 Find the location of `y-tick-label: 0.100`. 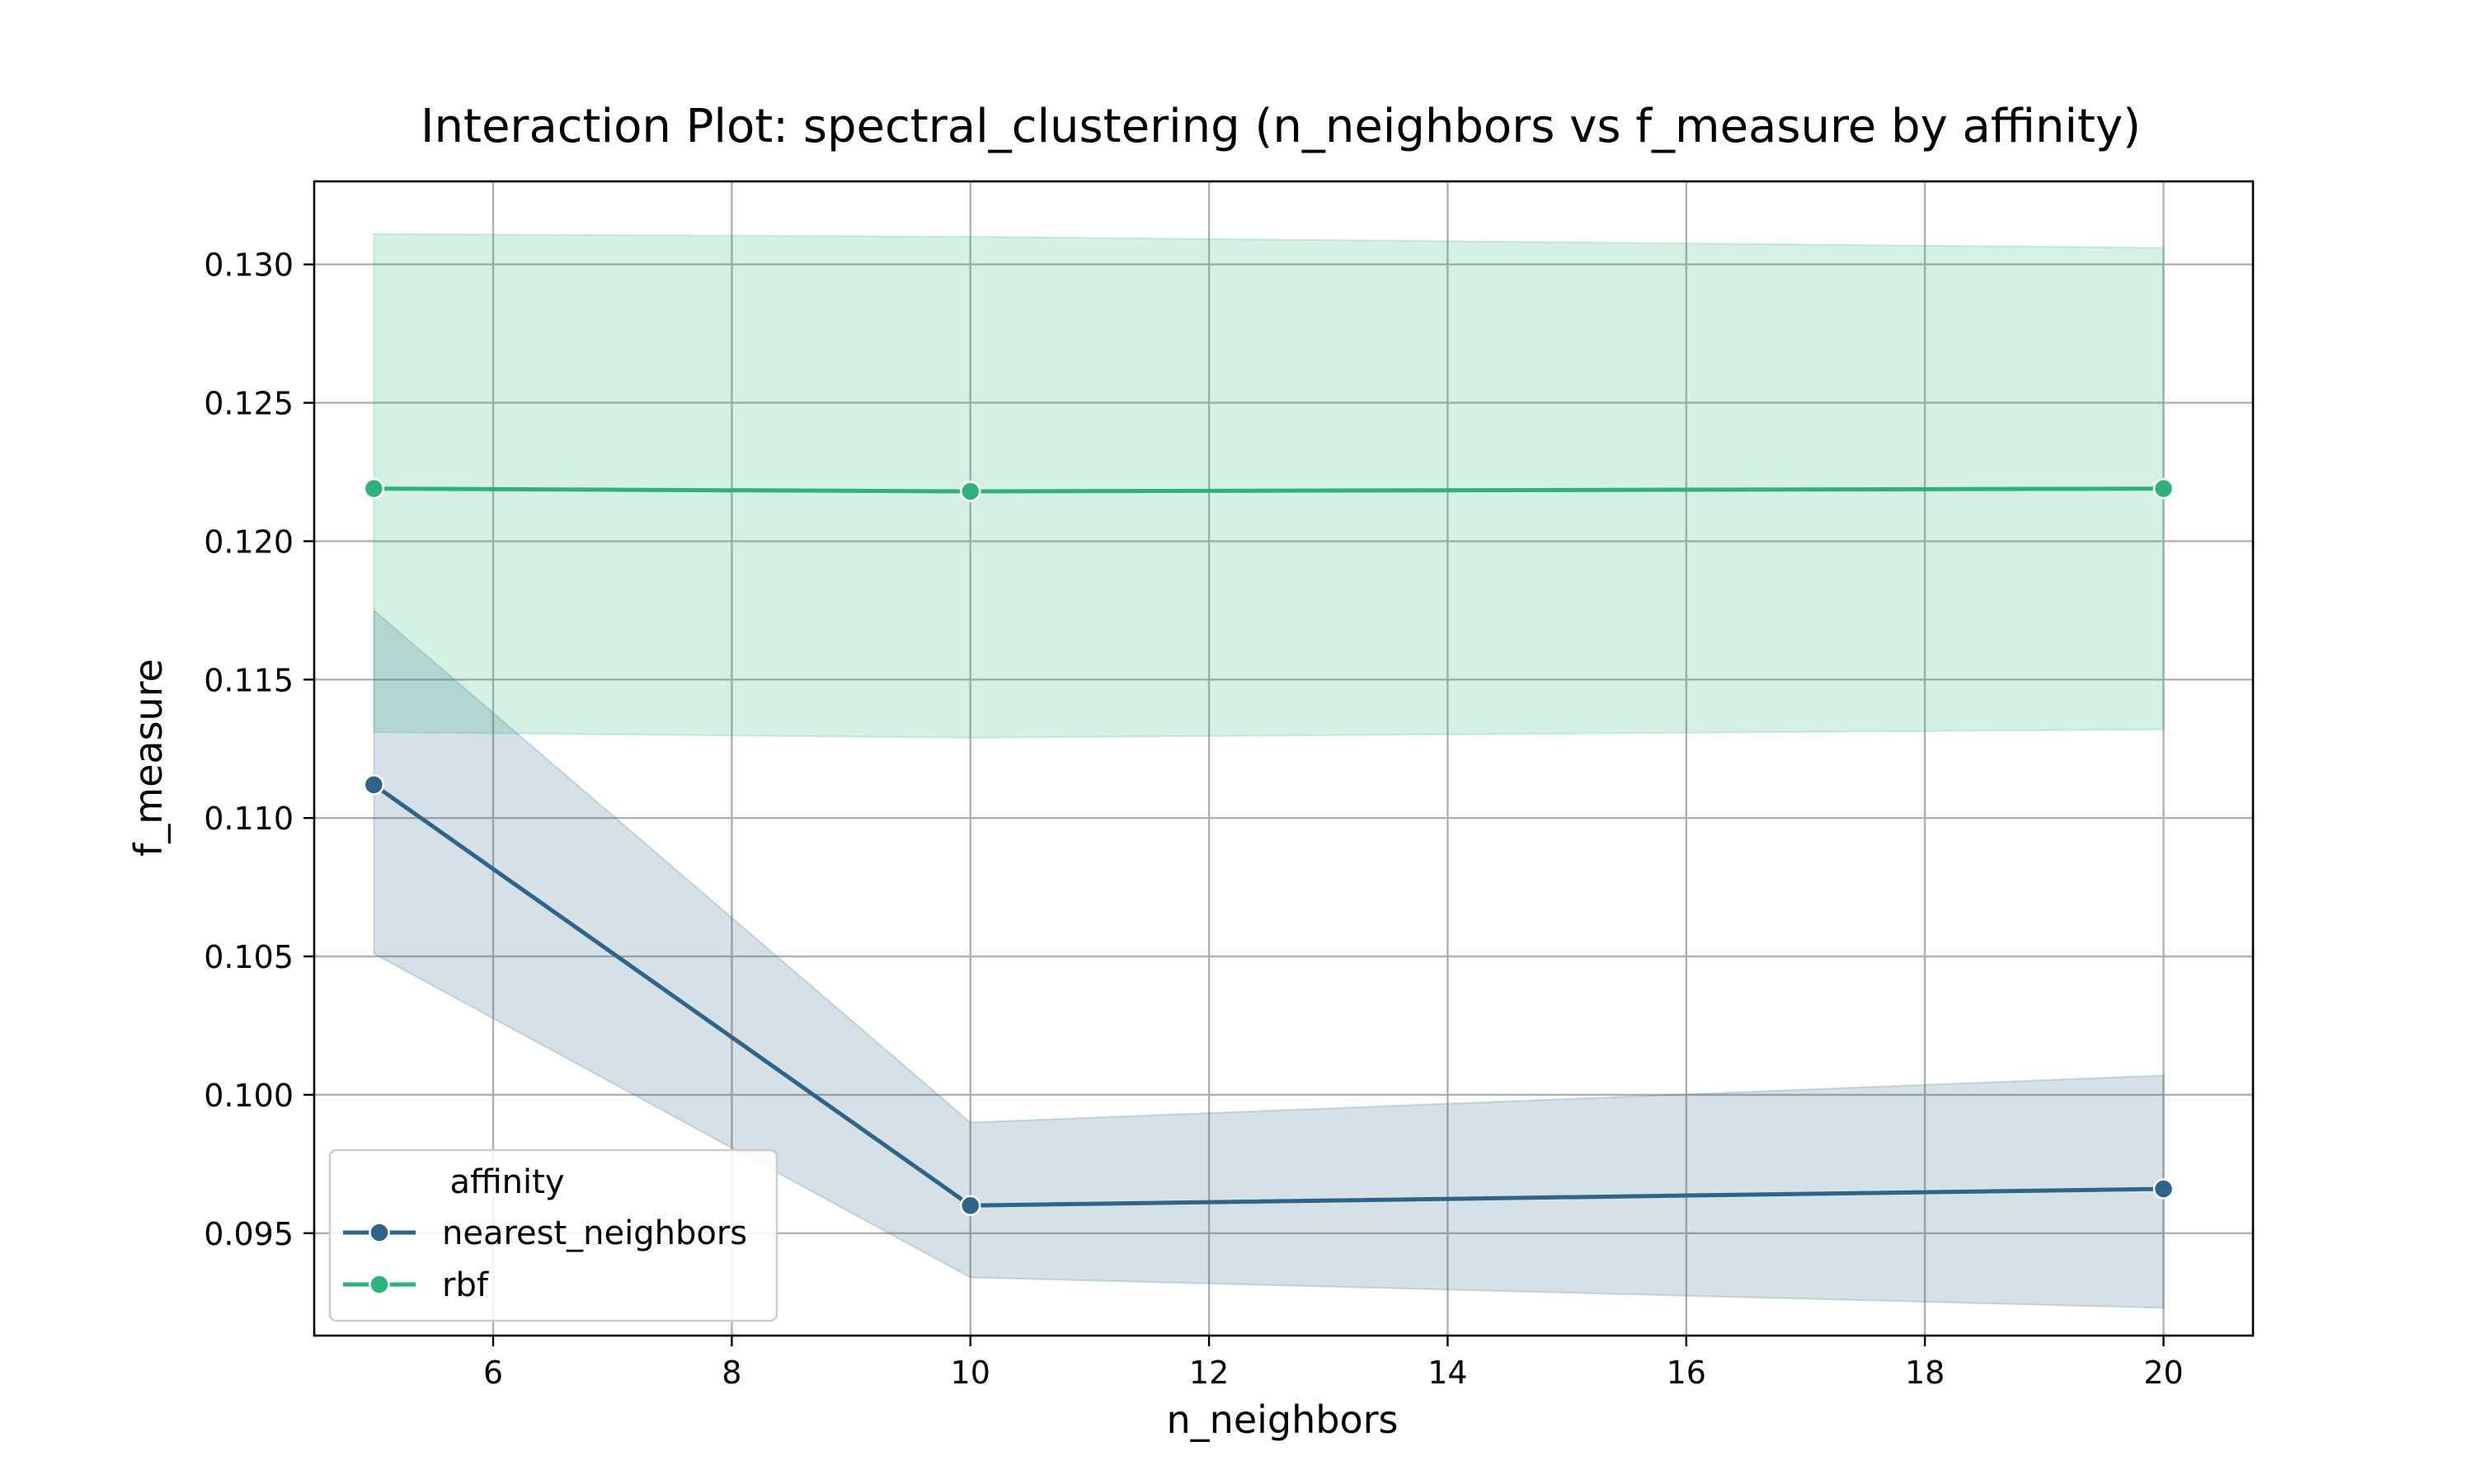

y-tick-label: 0.100 is located at coordinates (249, 1096).